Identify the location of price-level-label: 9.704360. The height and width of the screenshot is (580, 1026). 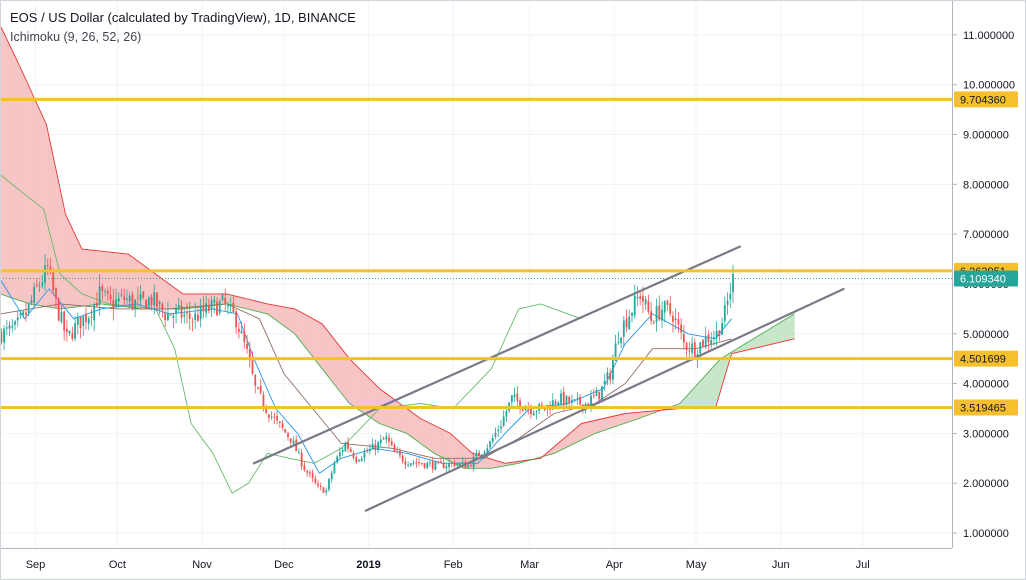
(983, 100).